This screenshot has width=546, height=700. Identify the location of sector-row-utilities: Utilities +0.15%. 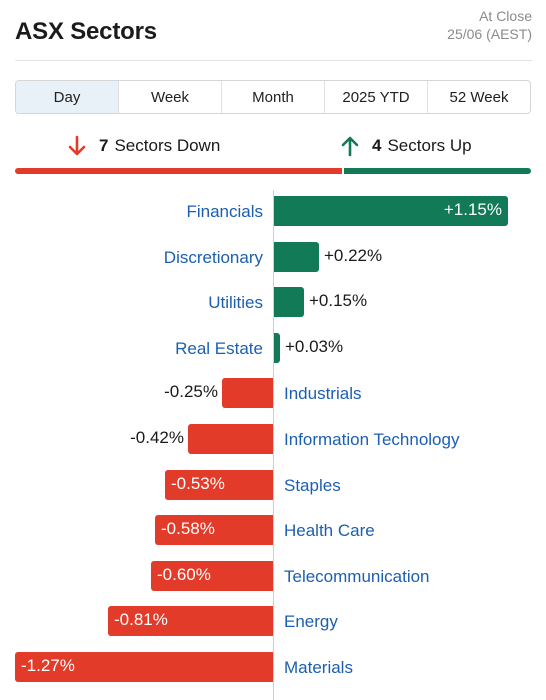
(273, 302).